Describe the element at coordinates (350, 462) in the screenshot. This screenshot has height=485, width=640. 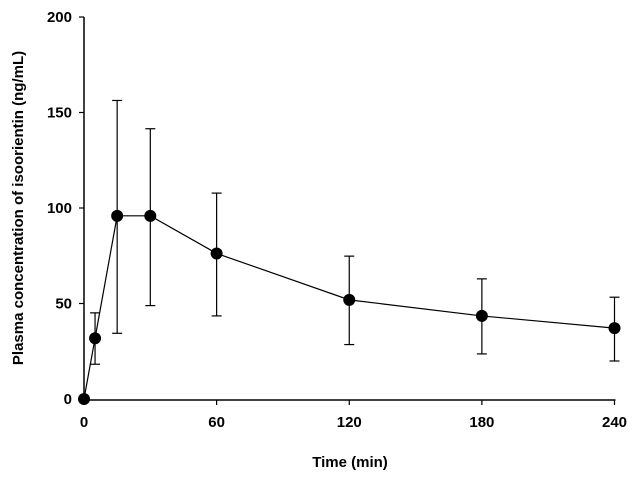
I see `x-axis-label: Time (min)` at that location.